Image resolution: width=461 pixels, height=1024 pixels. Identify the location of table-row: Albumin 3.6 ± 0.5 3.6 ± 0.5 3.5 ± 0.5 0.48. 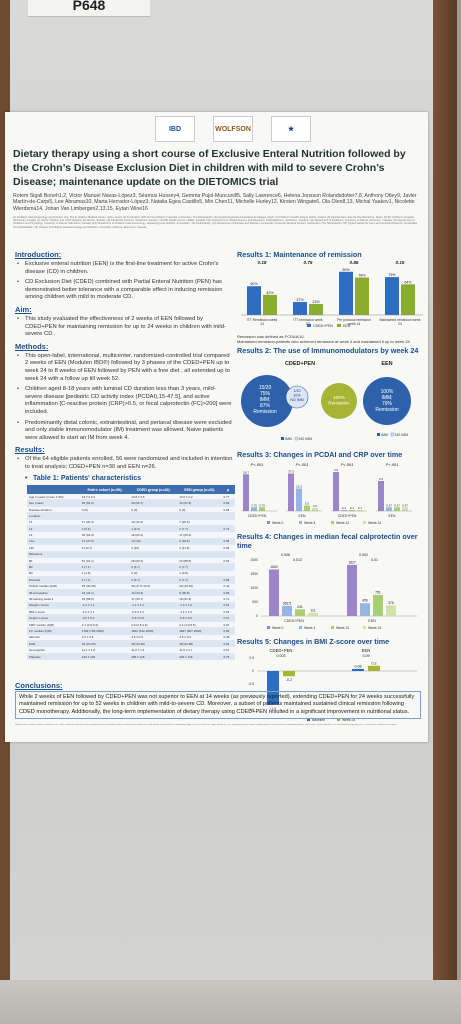
(131, 638).